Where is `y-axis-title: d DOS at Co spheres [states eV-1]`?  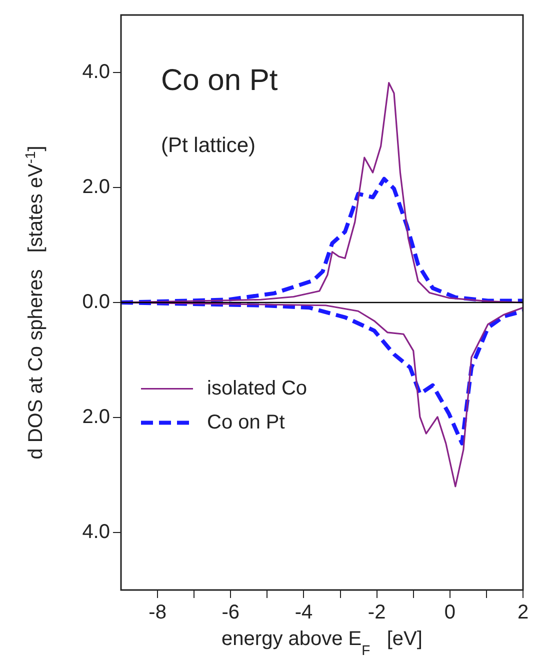
y-axis-title: d DOS at Co spheres [states eV-1] is located at coordinates (34, 303).